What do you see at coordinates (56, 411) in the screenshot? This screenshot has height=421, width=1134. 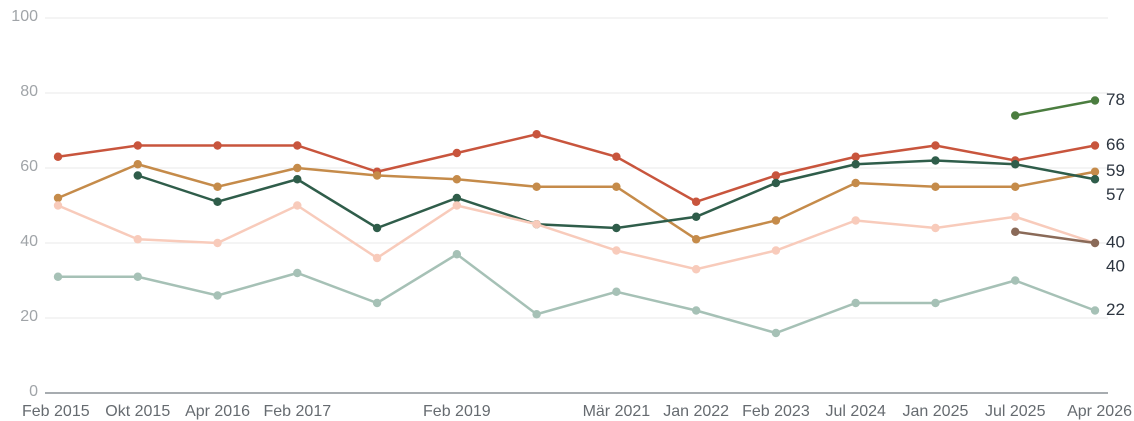 I see `x-tick-label: Feb 2015` at bounding box center [56, 411].